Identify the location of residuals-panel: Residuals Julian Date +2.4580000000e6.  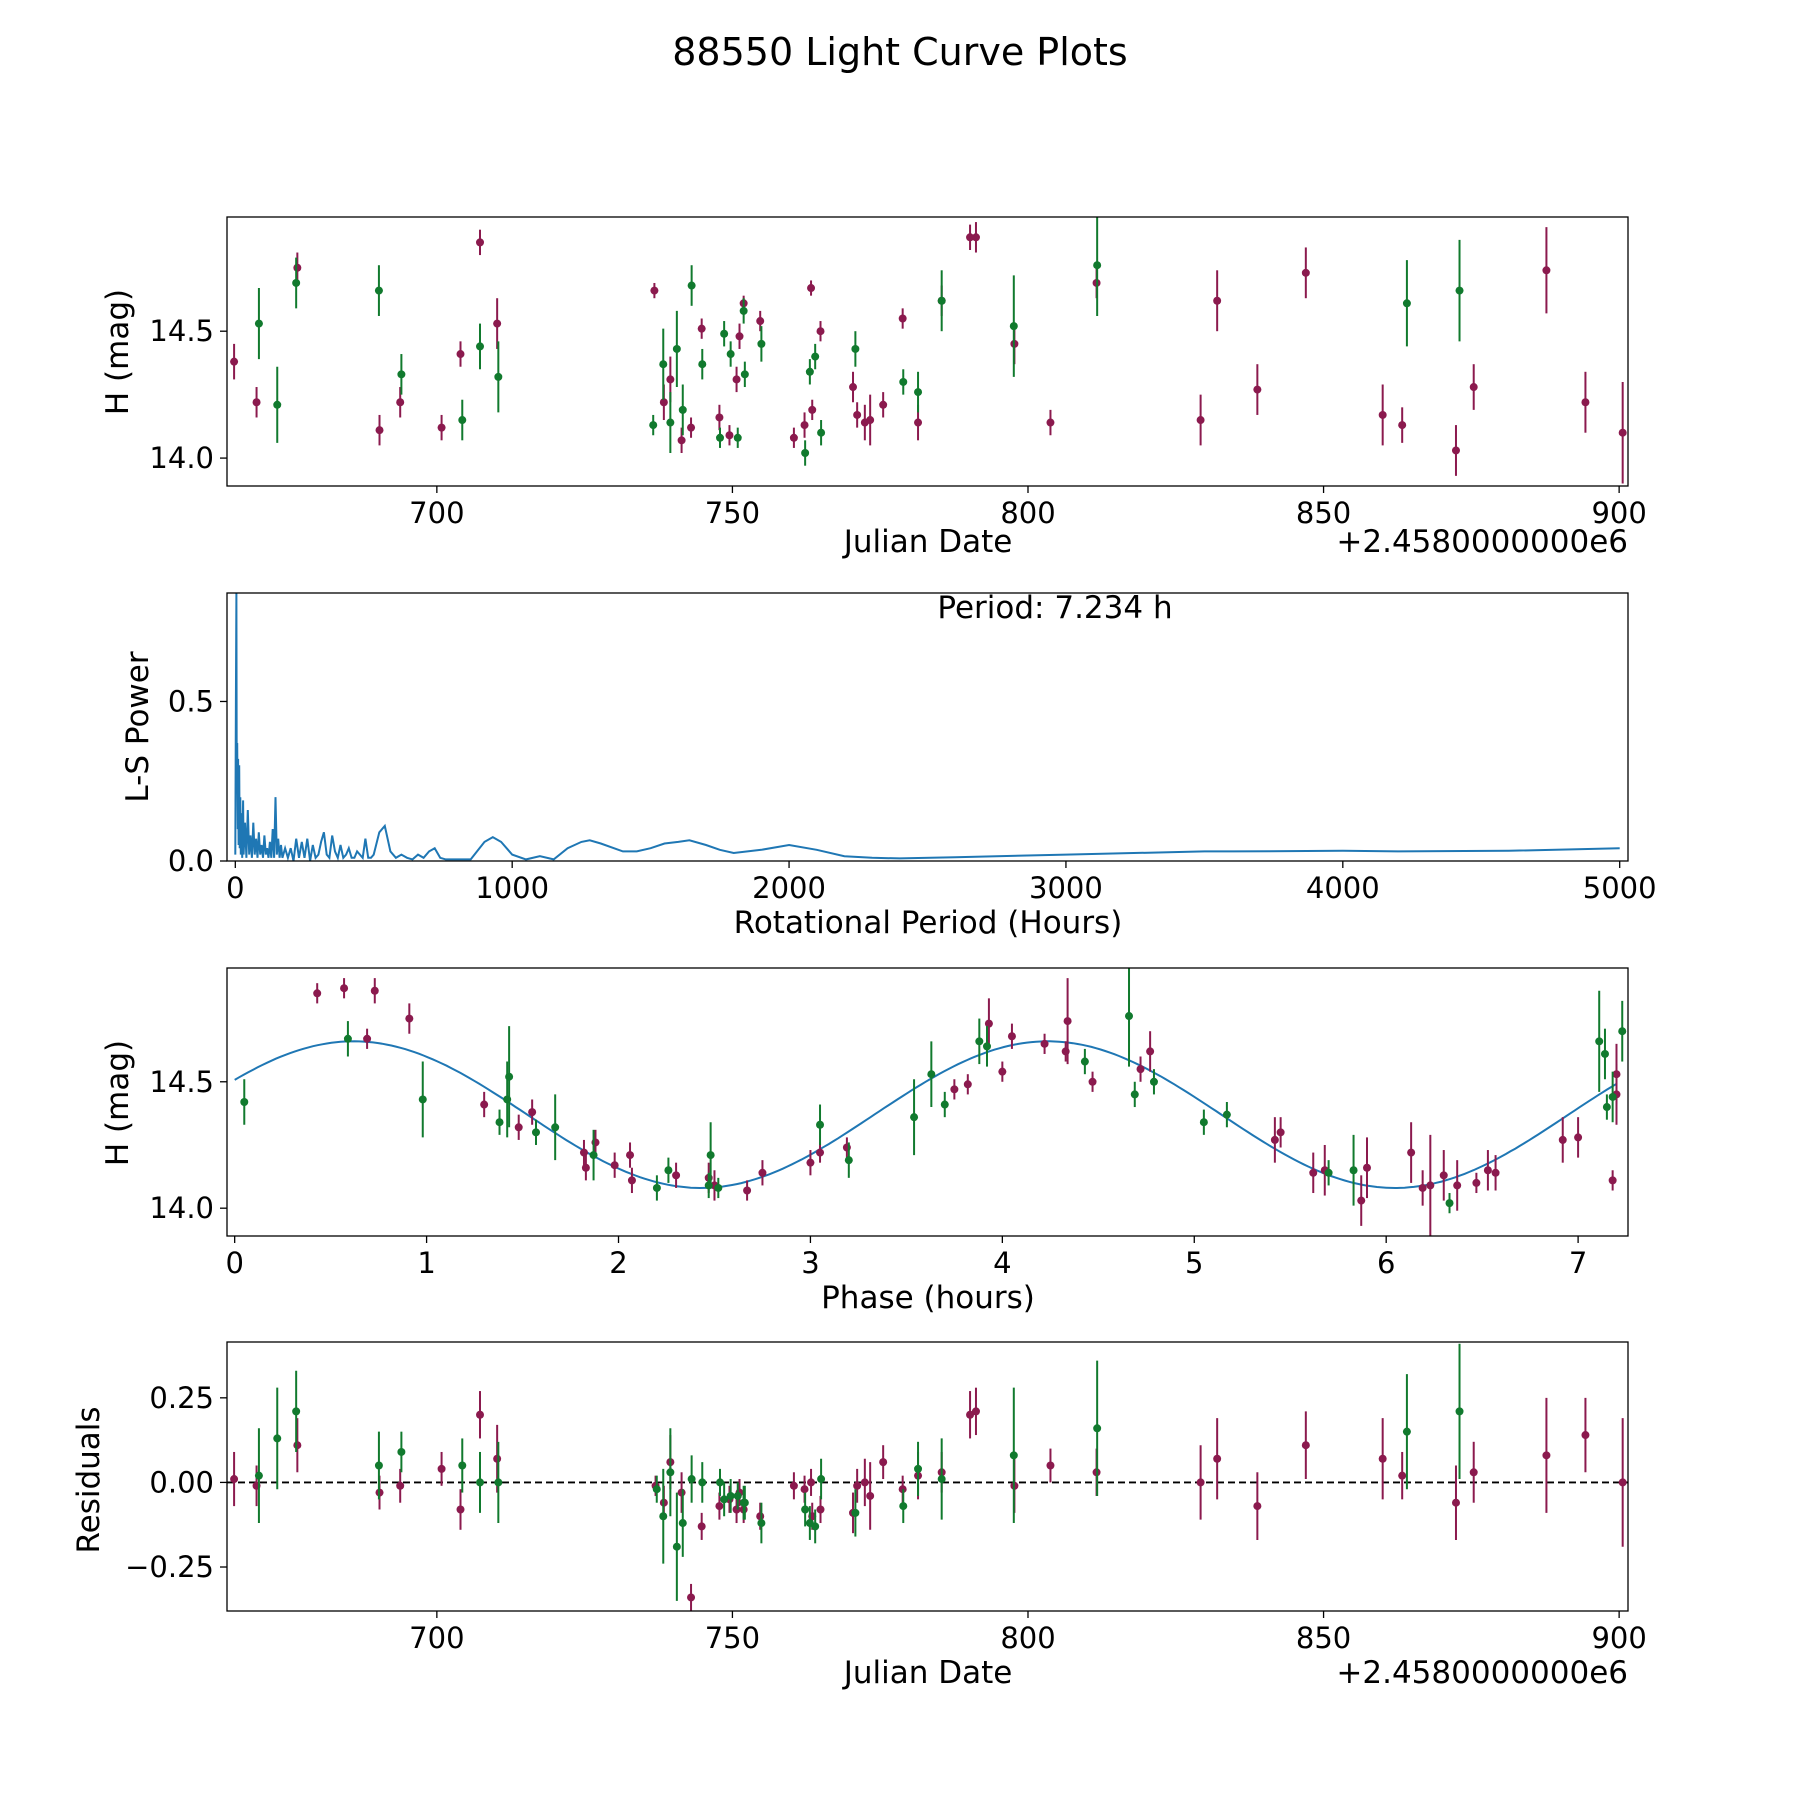
(849, 1548).